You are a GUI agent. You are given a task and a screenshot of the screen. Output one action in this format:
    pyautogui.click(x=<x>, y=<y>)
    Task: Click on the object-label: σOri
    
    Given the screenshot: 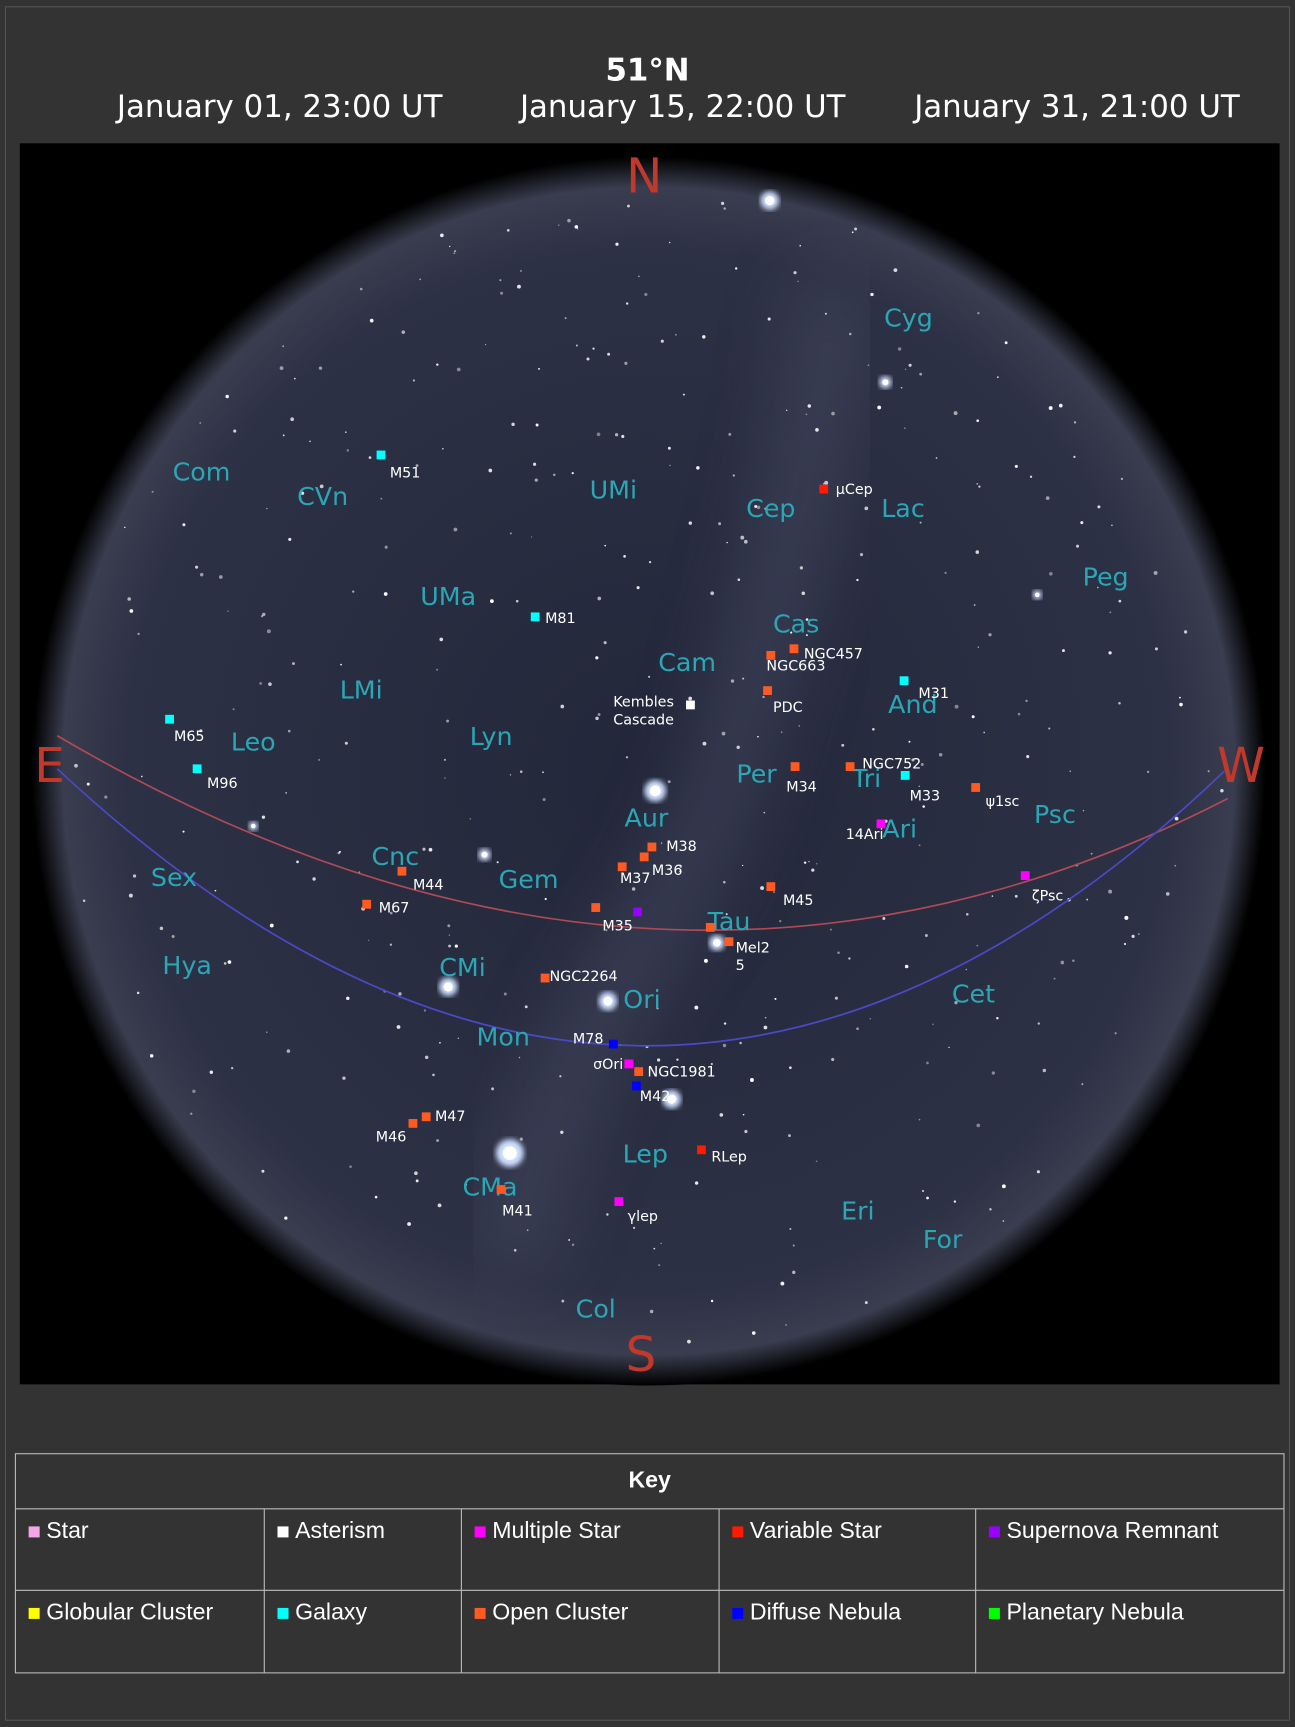 What is the action you would take?
    pyautogui.click(x=608, y=1065)
    